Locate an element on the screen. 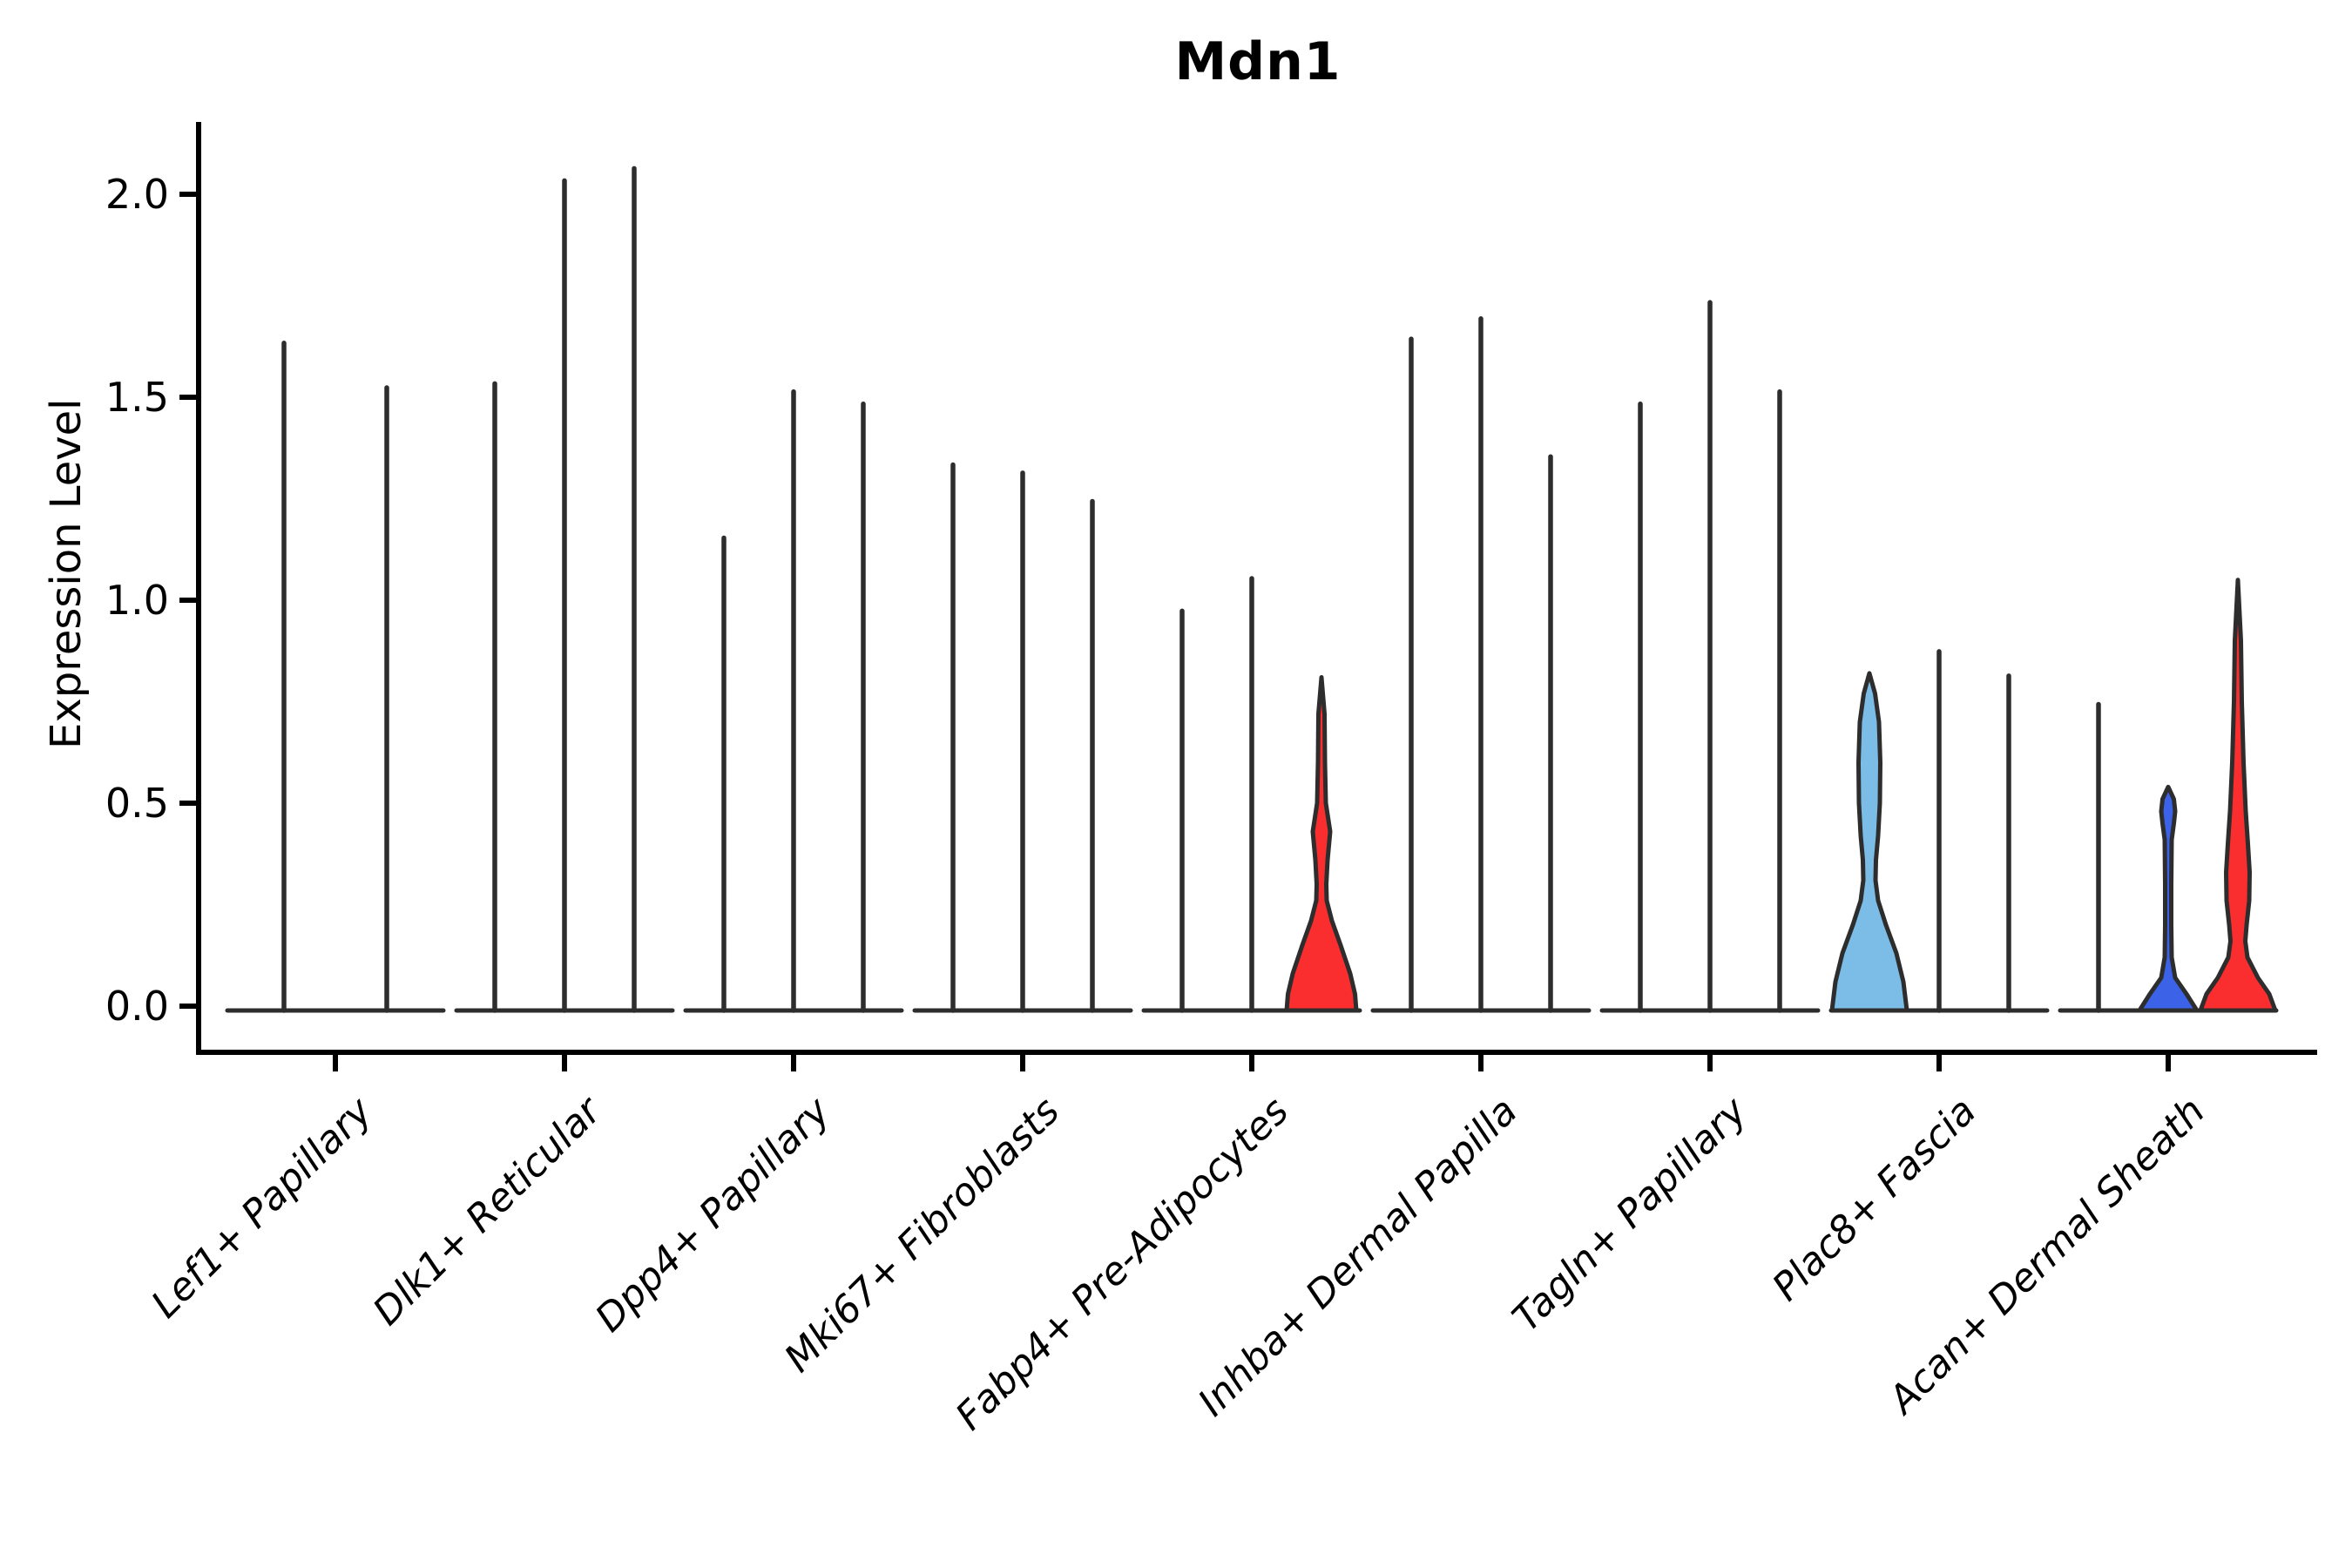 The image size is (2352, 1568). y-tick-label-2.0: 2.0 is located at coordinates (137, 194).